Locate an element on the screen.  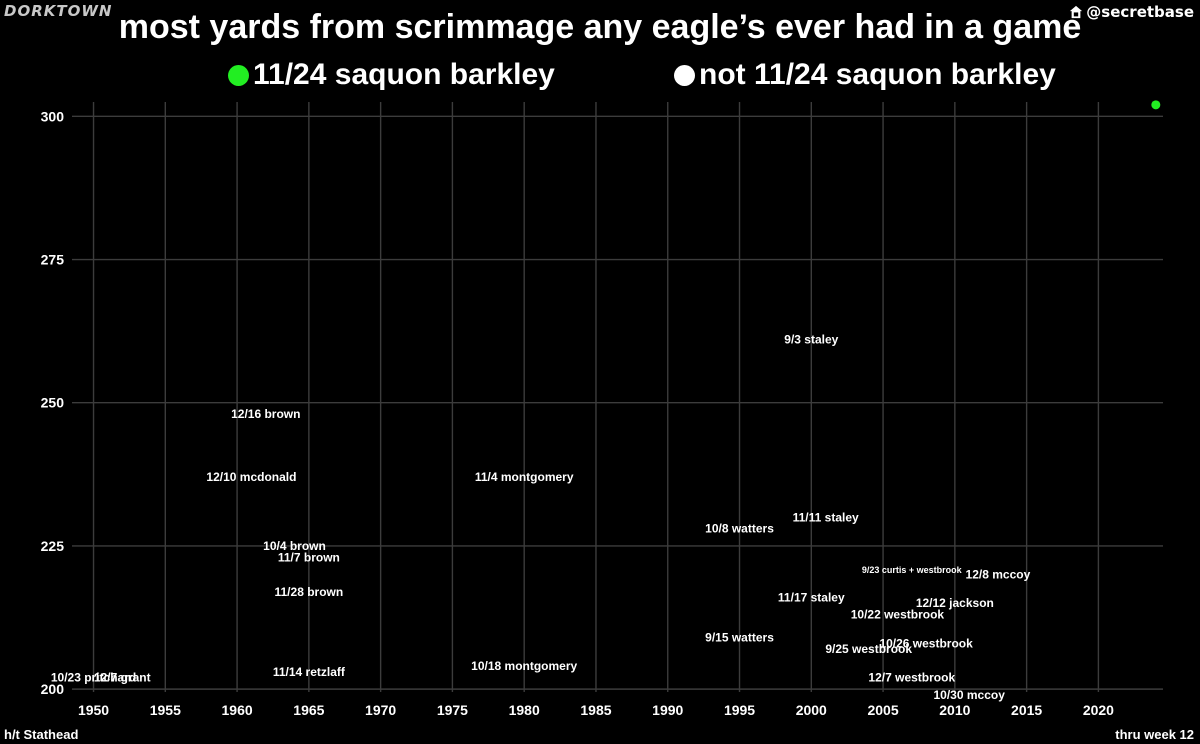
point-label: 9/23 curtis + westbrook is located at coordinates (912, 570).